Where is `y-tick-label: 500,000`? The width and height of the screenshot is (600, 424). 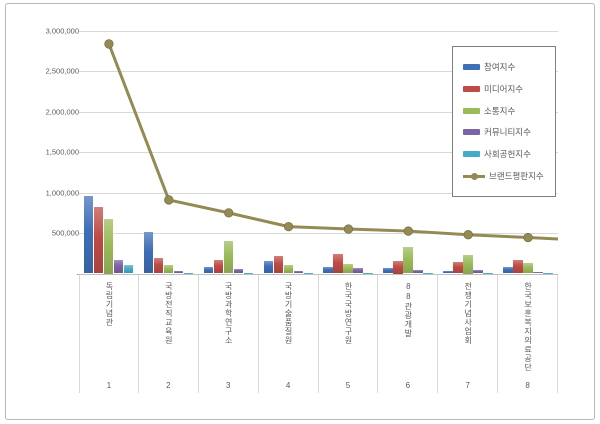 y-tick-label: 500,000 is located at coordinates (65, 233).